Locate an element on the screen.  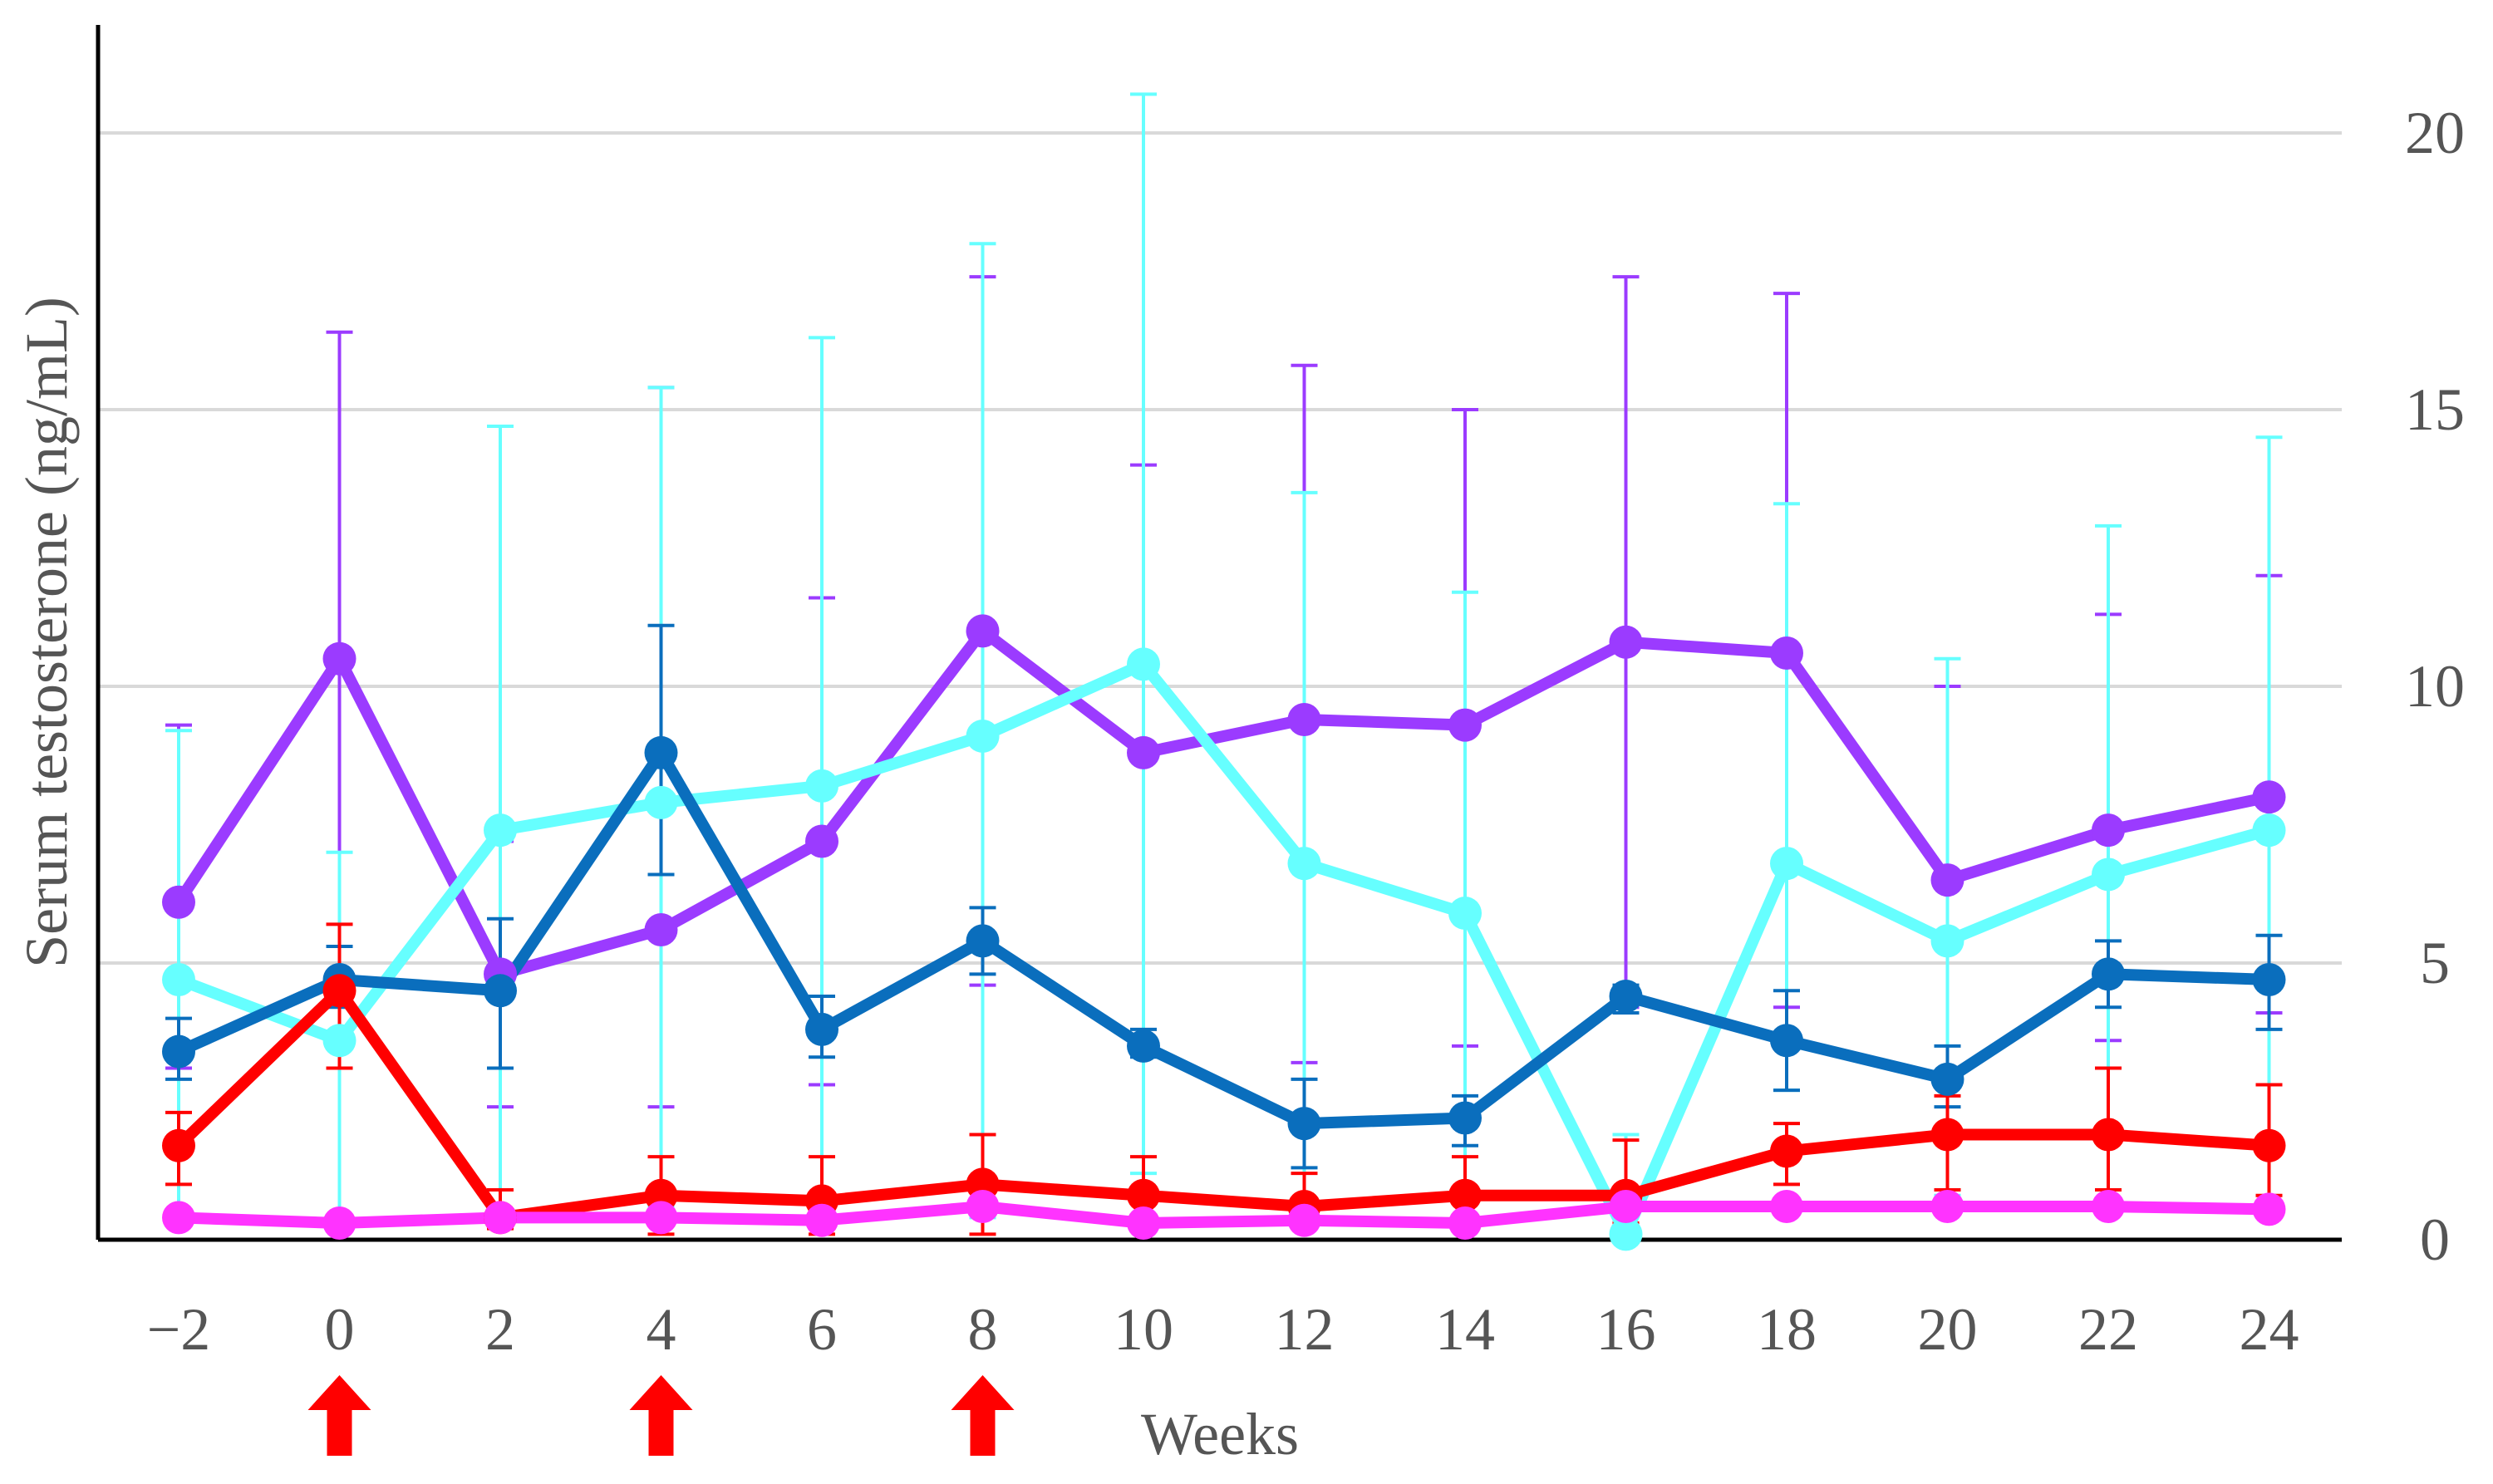
y-tick-label: 15 is located at coordinates (2435, 409).